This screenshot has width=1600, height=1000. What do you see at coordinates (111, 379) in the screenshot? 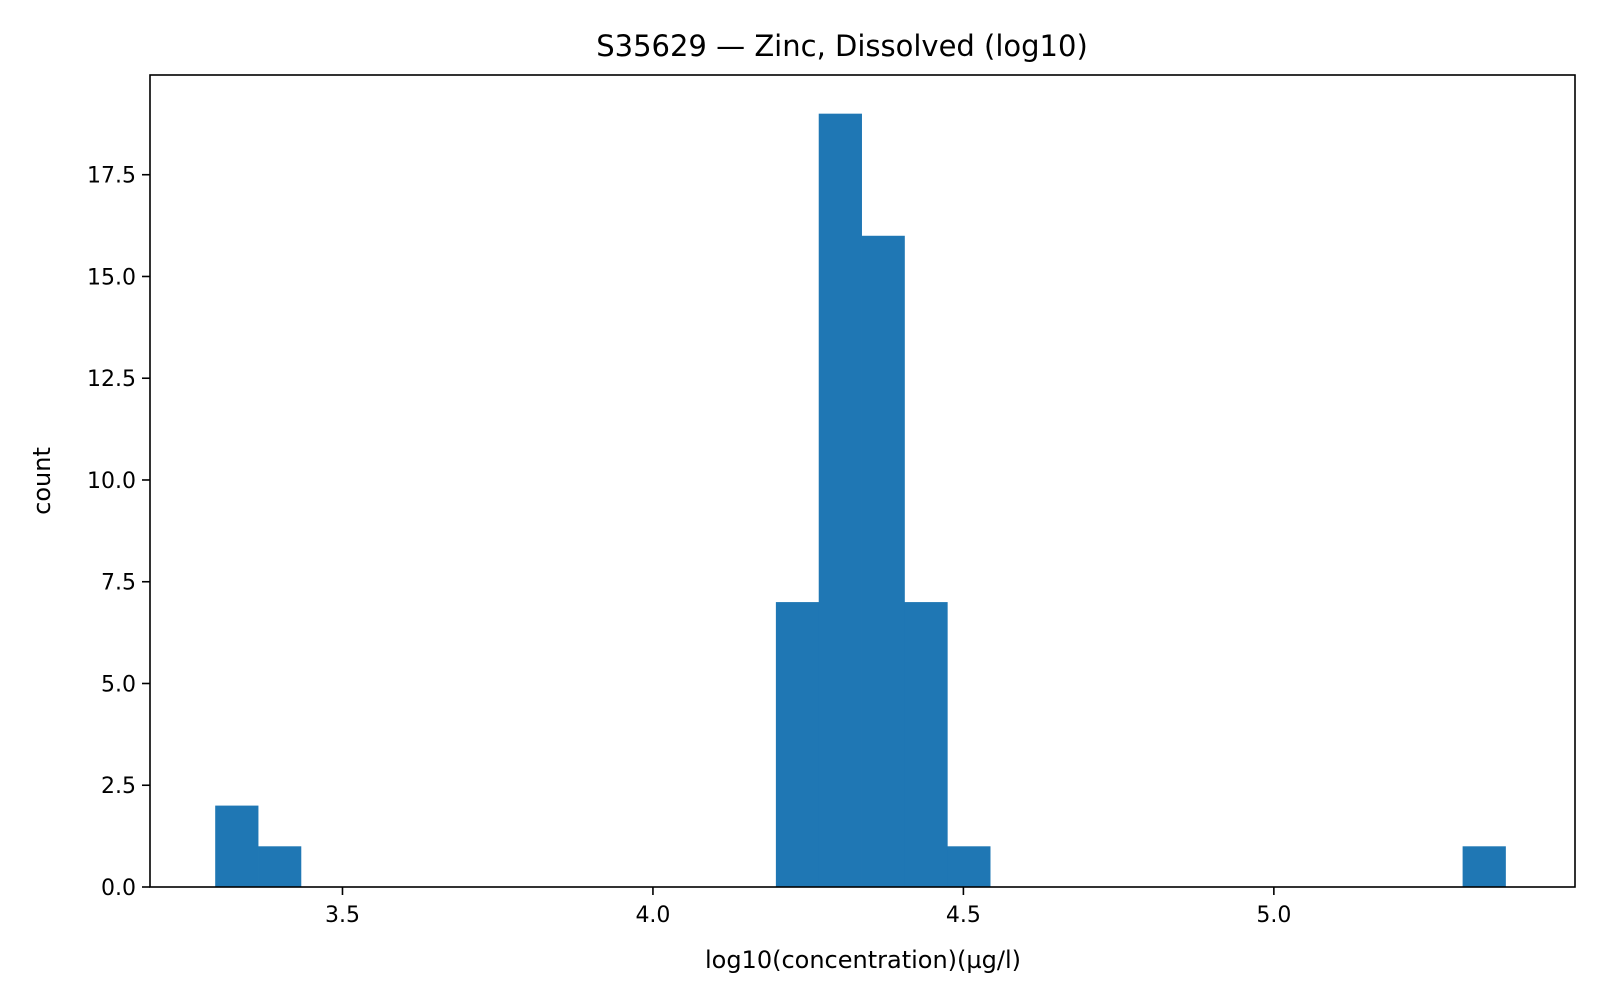
I see `y-tick-label-5: 12.5` at bounding box center [111, 379].